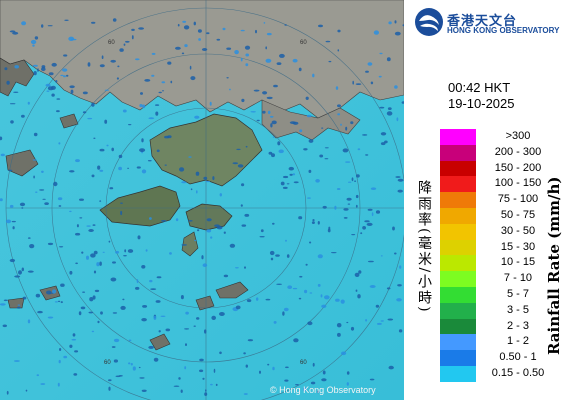 This screenshot has width=577, height=400. Describe the element at coordinates (554, 265) in the screenshot. I see `legend-title-english: Rainfall Rate (mm/h)` at that location.